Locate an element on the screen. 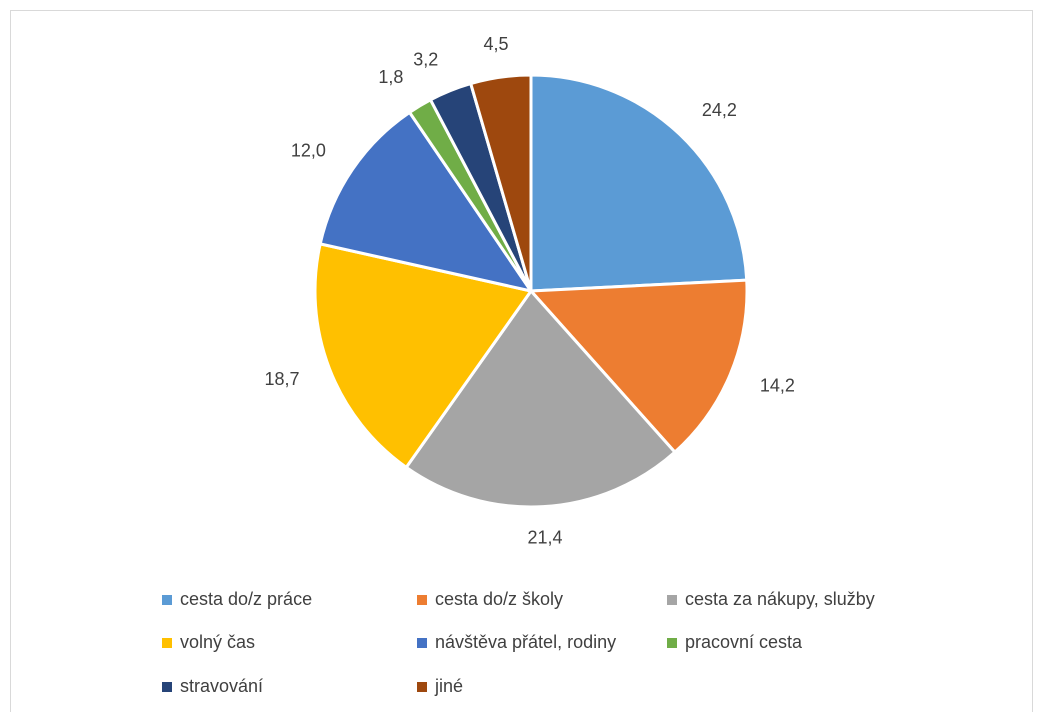 The width and height of the screenshot is (1042, 712). data-label: 3,2 is located at coordinates (425, 60).